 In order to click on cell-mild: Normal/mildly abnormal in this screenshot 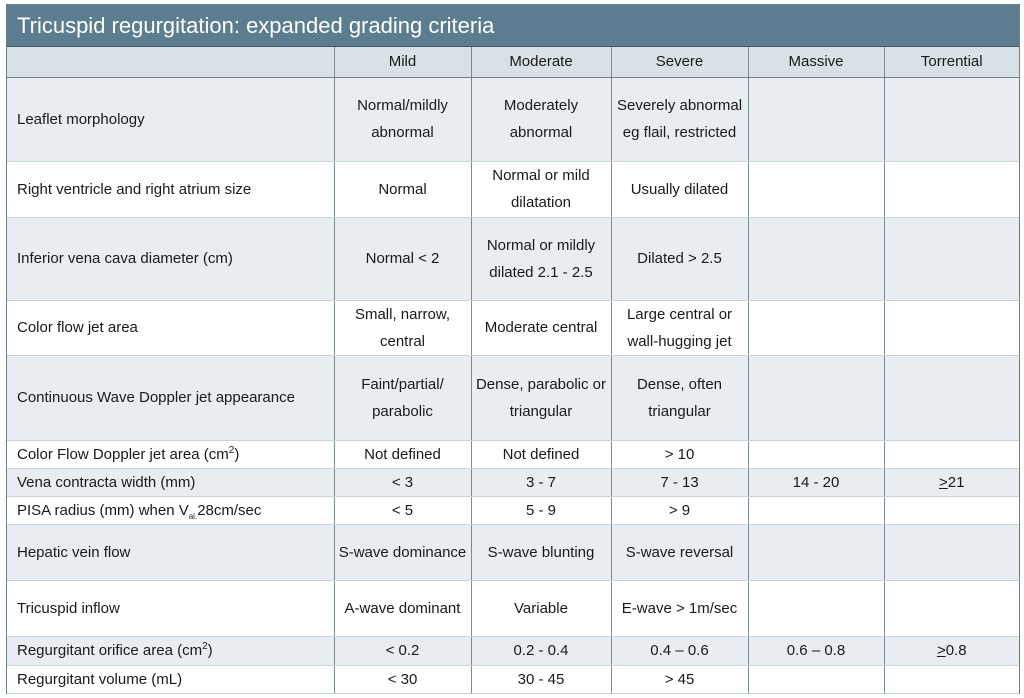, I will do `click(403, 119)`.